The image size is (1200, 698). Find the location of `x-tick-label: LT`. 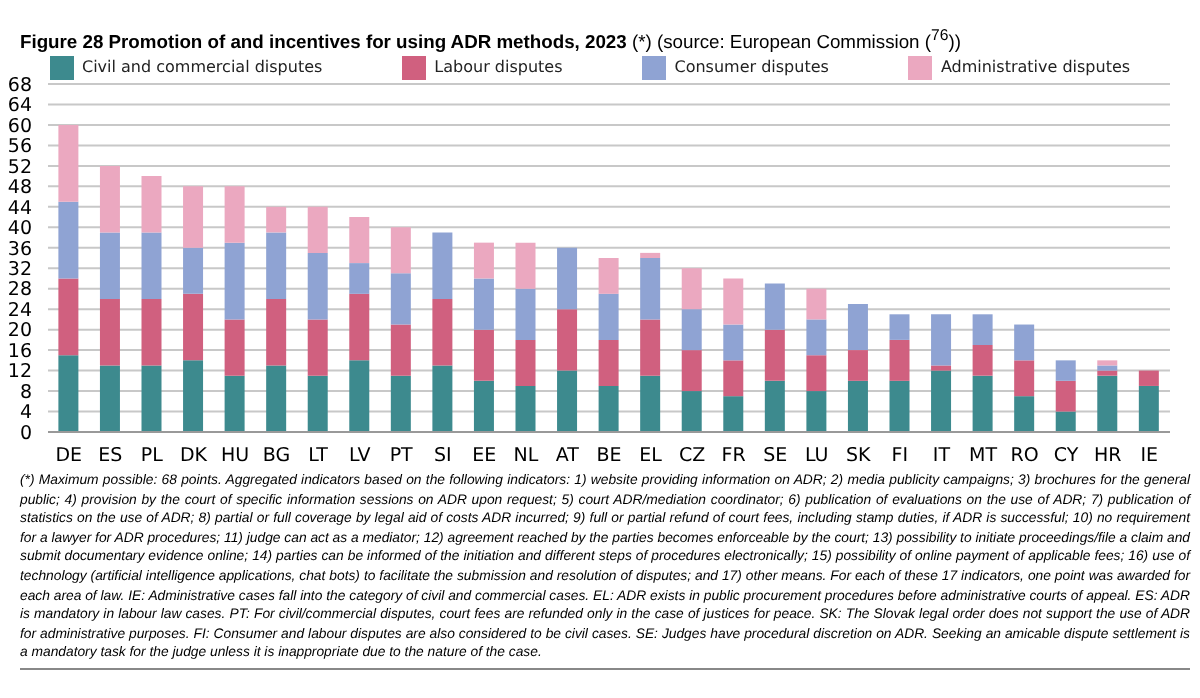

x-tick-label: LT is located at coordinates (318, 456).